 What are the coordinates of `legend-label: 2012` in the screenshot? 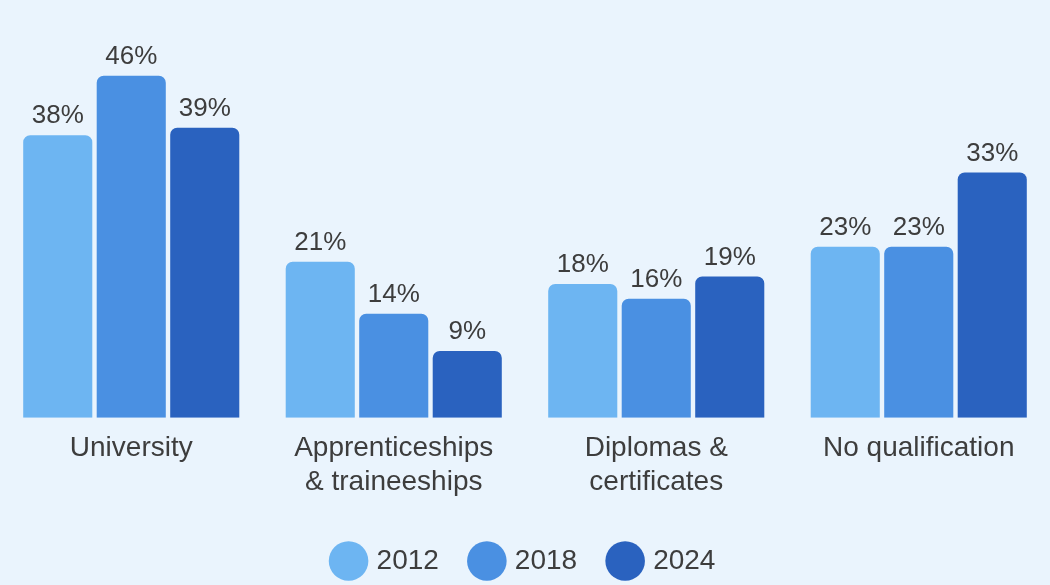 It's located at (407, 559).